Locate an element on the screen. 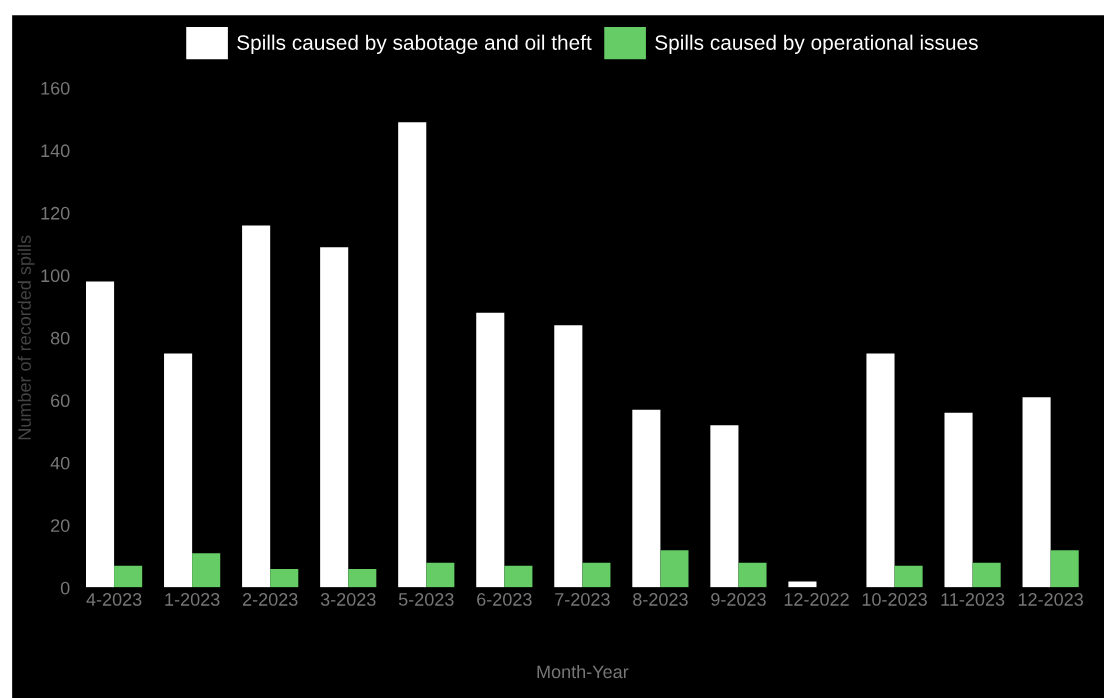 The width and height of the screenshot is (1104, 698). x-tick-label: 2-2023 is located at coordinates (270, 599).